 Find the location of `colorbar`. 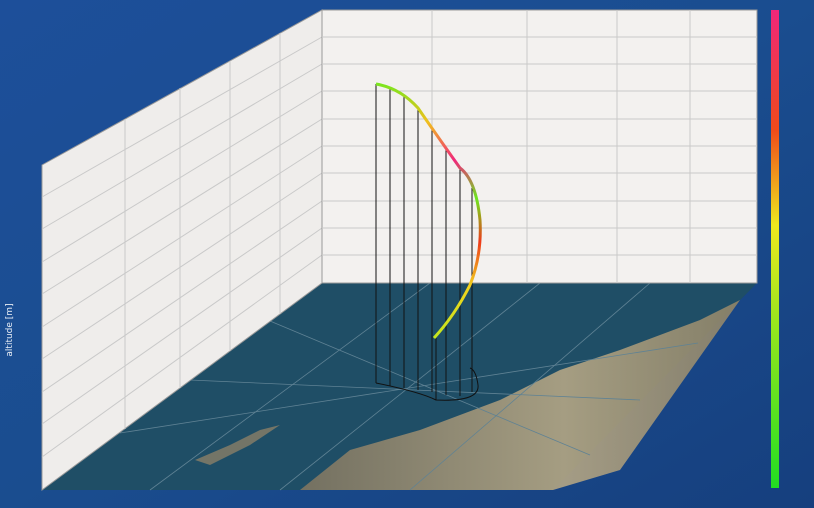

colorbar is located at coordinates (775, 249).